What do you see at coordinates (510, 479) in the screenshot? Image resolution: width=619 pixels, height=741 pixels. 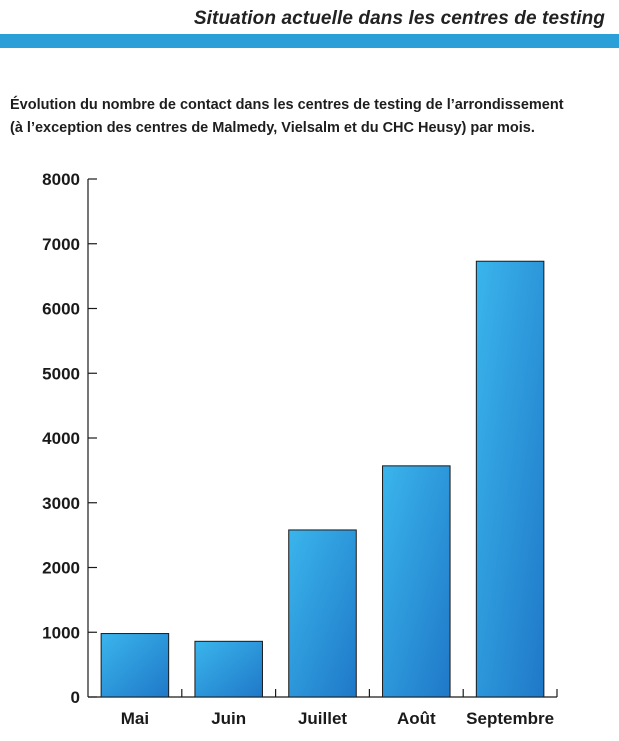 I see `bar-septembre` at bounding box center [510, 479].